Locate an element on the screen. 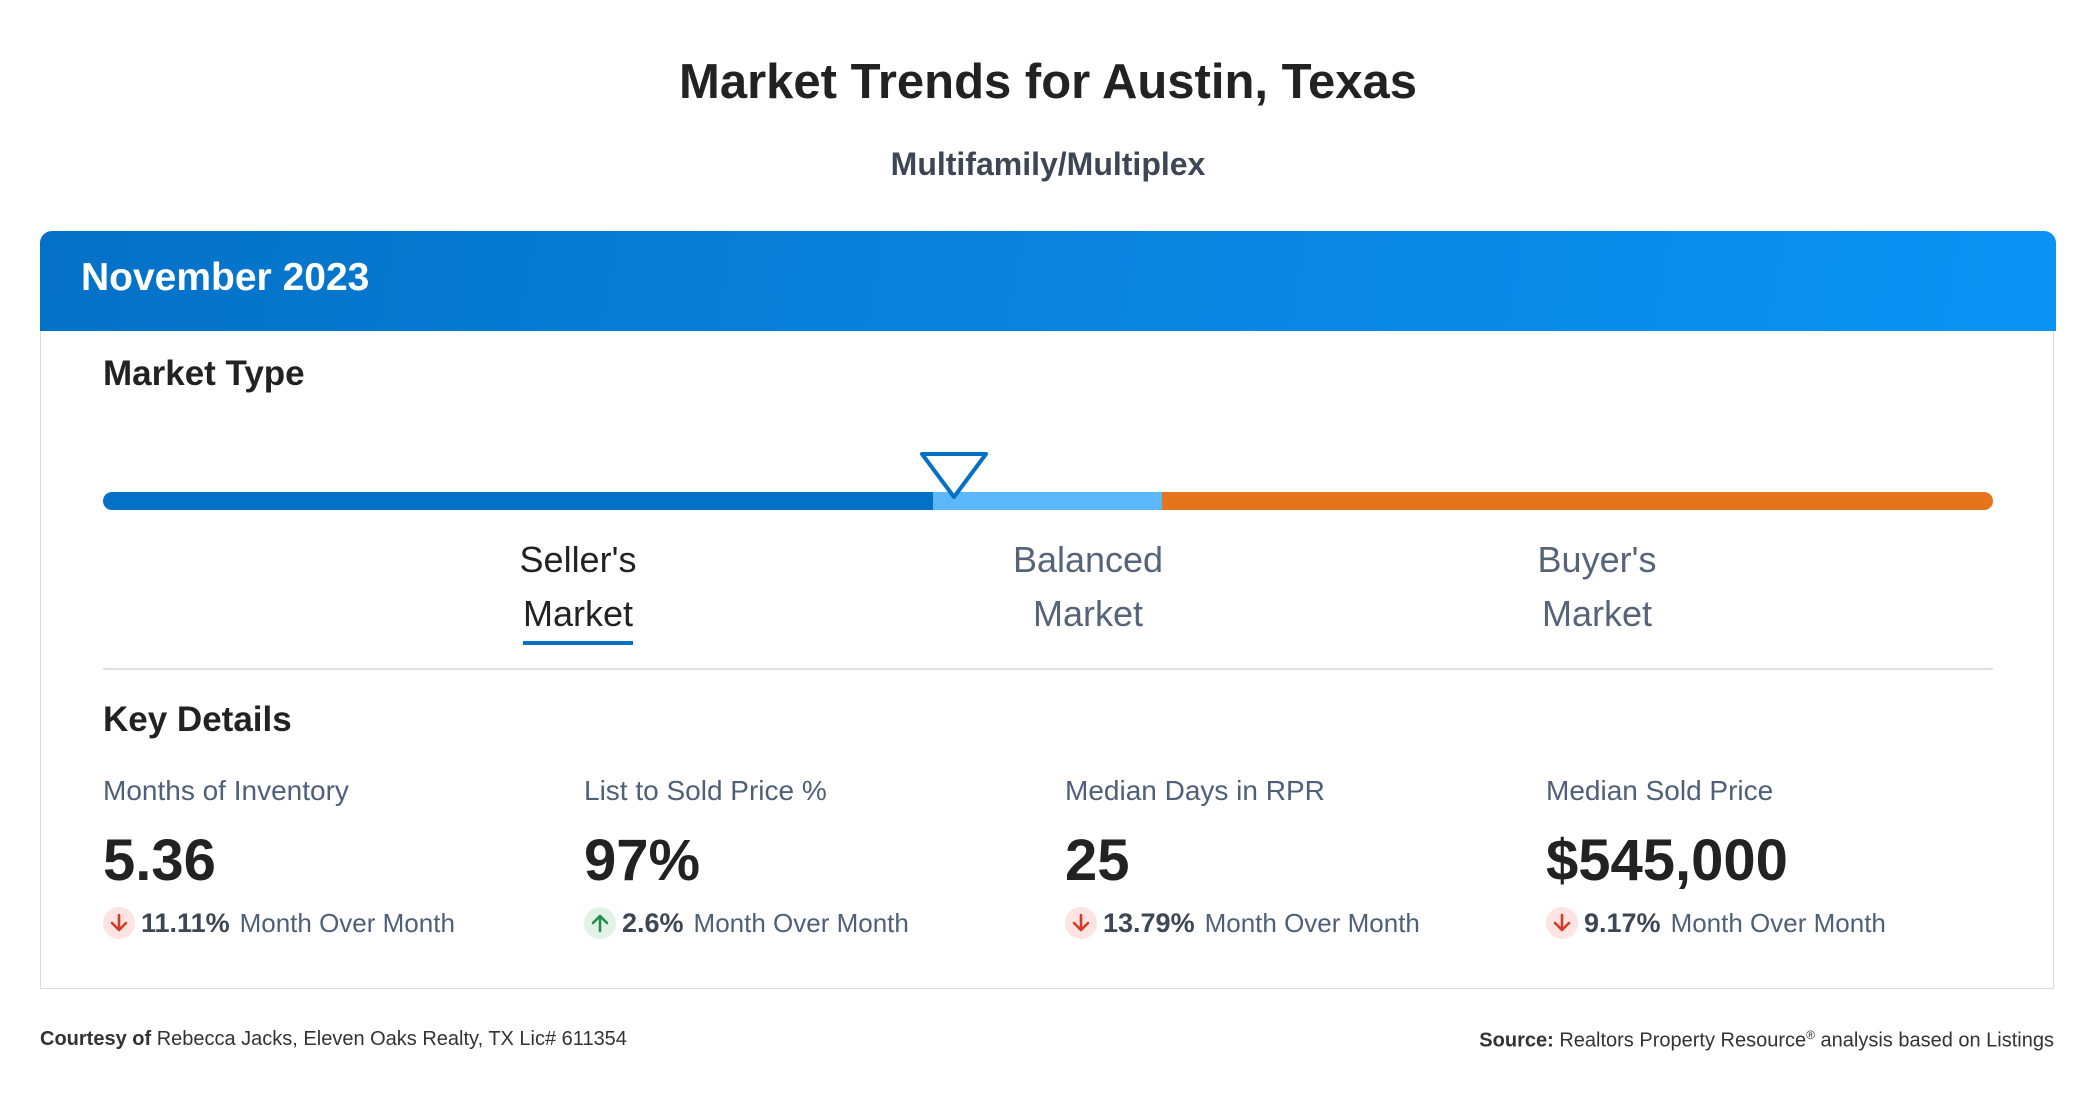 The image size is (2096, 1100). metric-value: 5.36 is located at coordinates (159, 860).